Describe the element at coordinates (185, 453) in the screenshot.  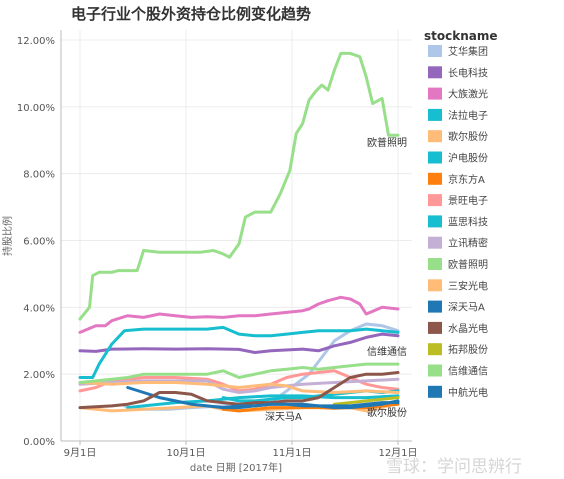
I see `x-tick-label: 10月1日` at that location.